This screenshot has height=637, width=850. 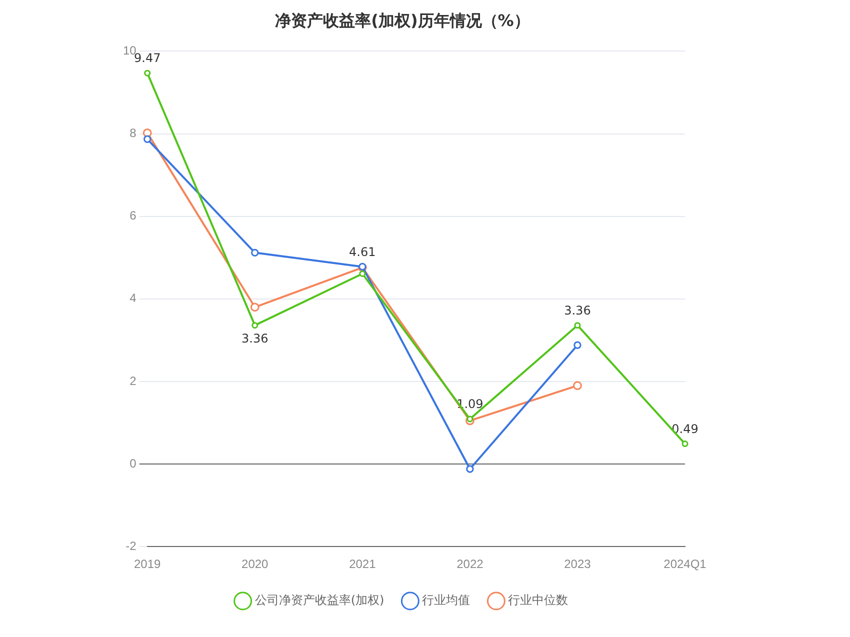 What do you see at coordinates (470, 564) in the screenshot?
I see `x-tick-label: 2022` at bounding box center [470, 564].